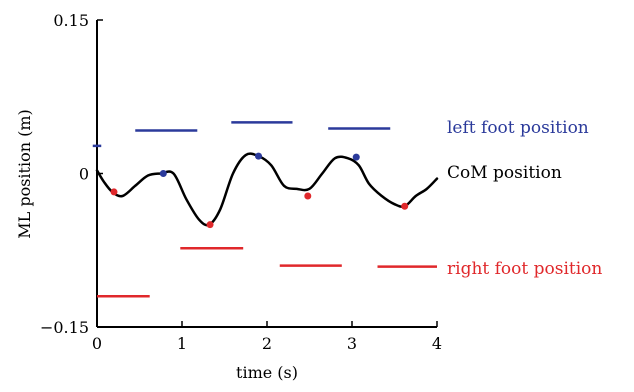 The image size is (634, 392). I want to click on right-foot-annotation: right foot position, so click(524, 269).